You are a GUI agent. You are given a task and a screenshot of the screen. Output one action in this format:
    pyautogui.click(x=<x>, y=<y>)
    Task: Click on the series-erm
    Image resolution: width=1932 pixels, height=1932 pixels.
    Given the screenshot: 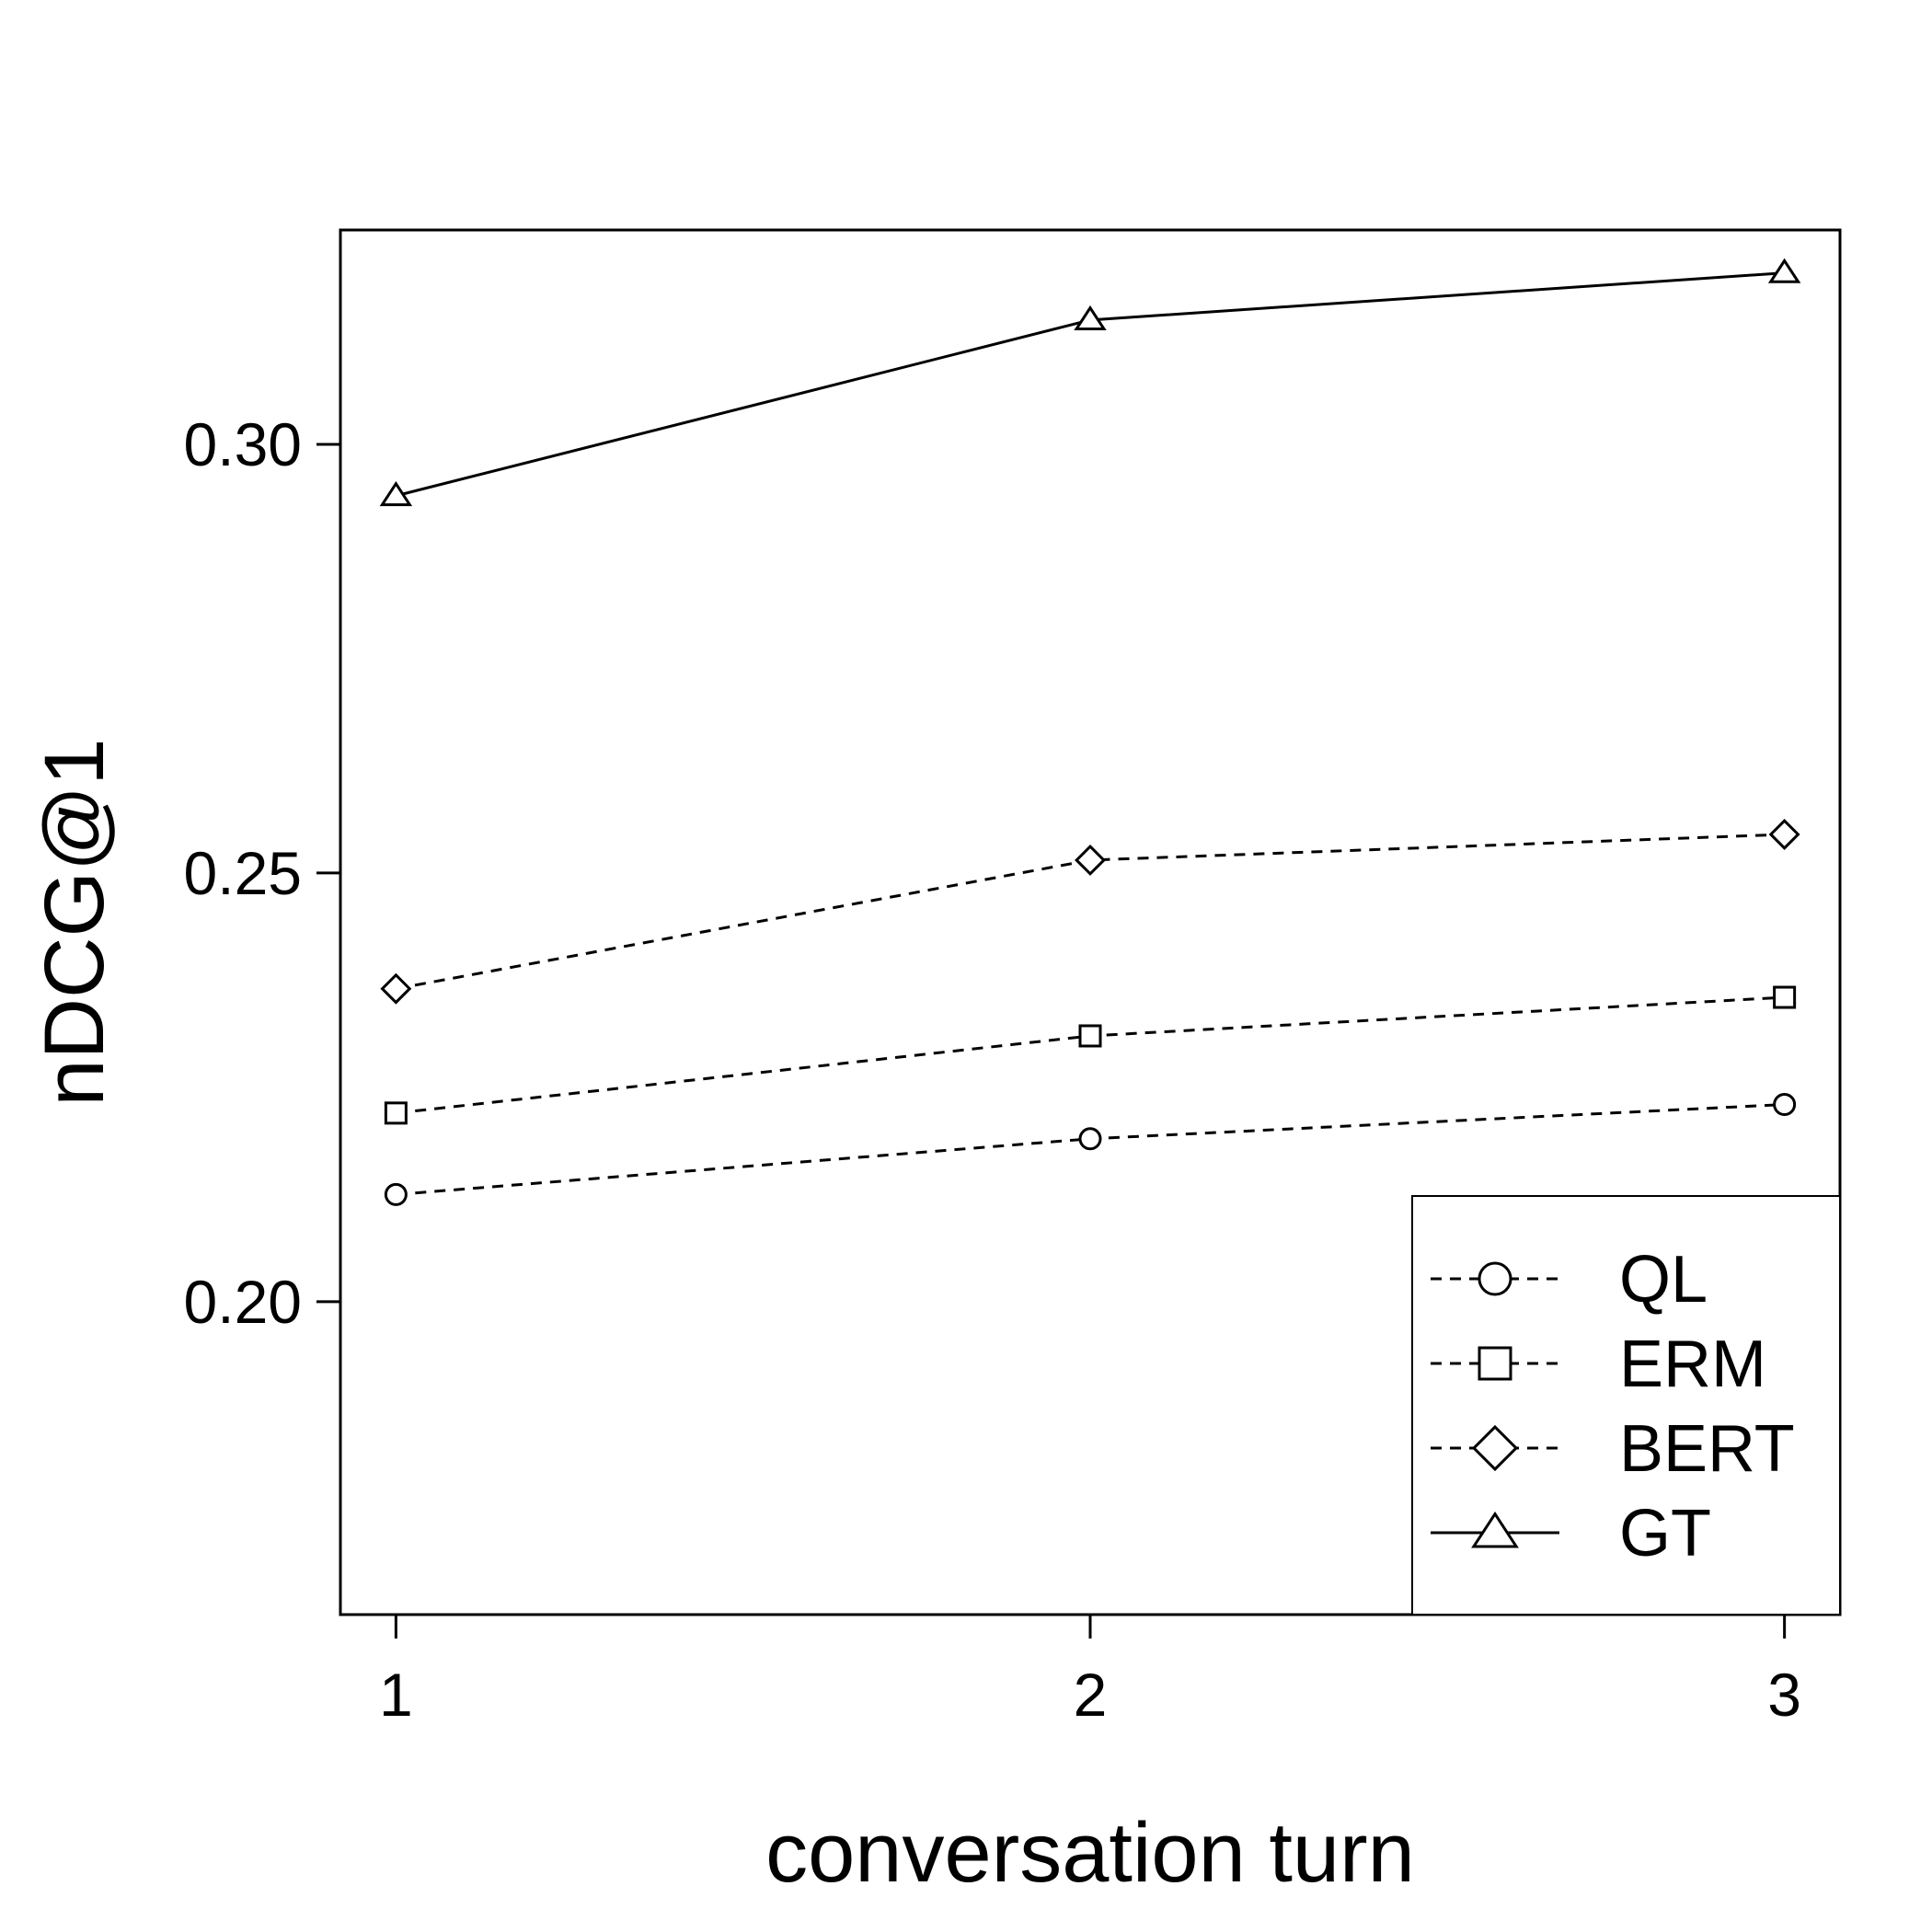 What is the action you would take?
    pyautogui.click(x=1090, y=1055)
    